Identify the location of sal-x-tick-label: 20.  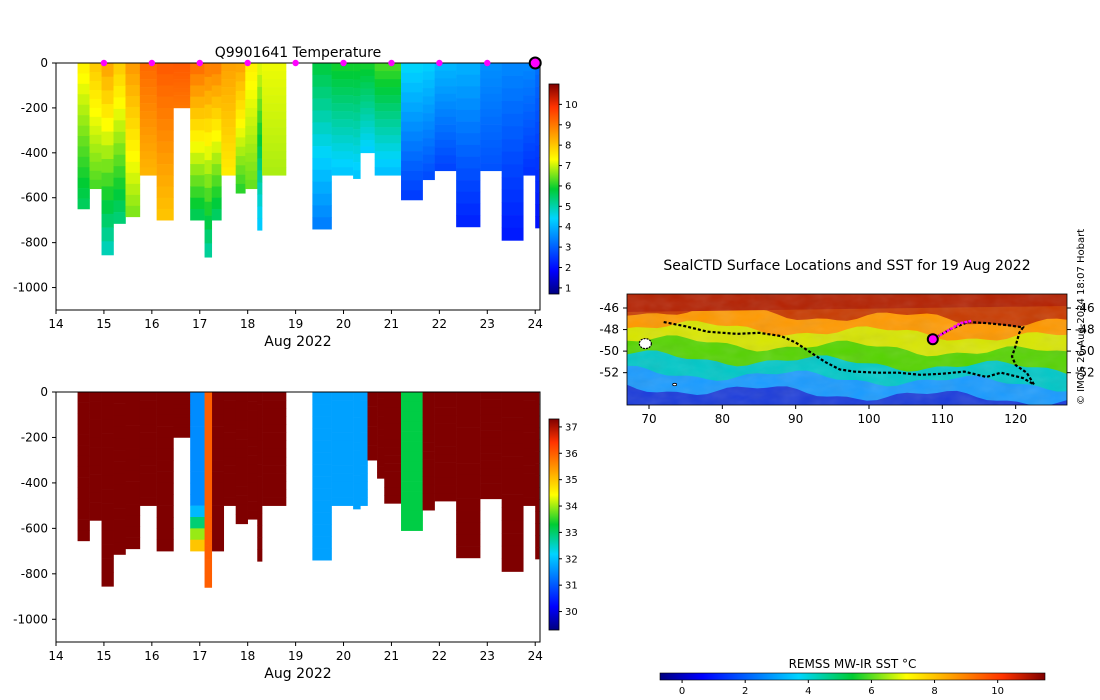
(343, 656).